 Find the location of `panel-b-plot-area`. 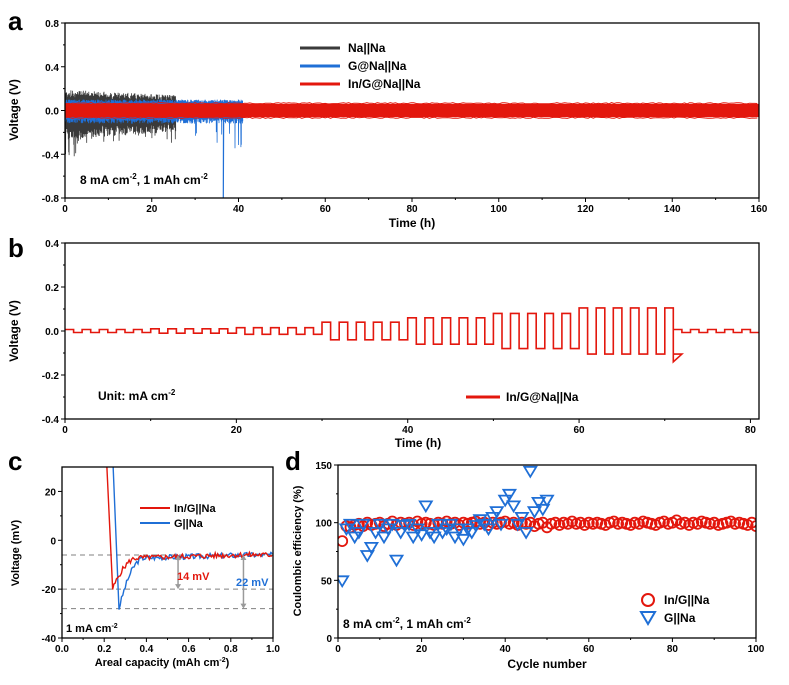

panel-b-plot-area is located at coordinates (412, 335).